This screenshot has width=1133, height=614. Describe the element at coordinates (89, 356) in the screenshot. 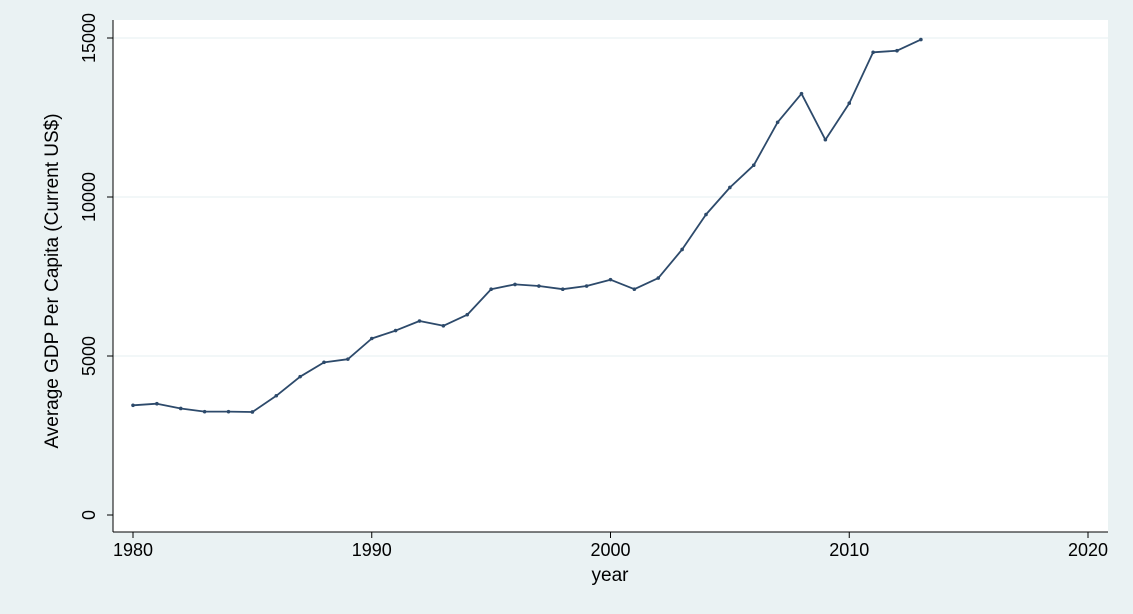

I see `y-tick-label: 5000` at that location.